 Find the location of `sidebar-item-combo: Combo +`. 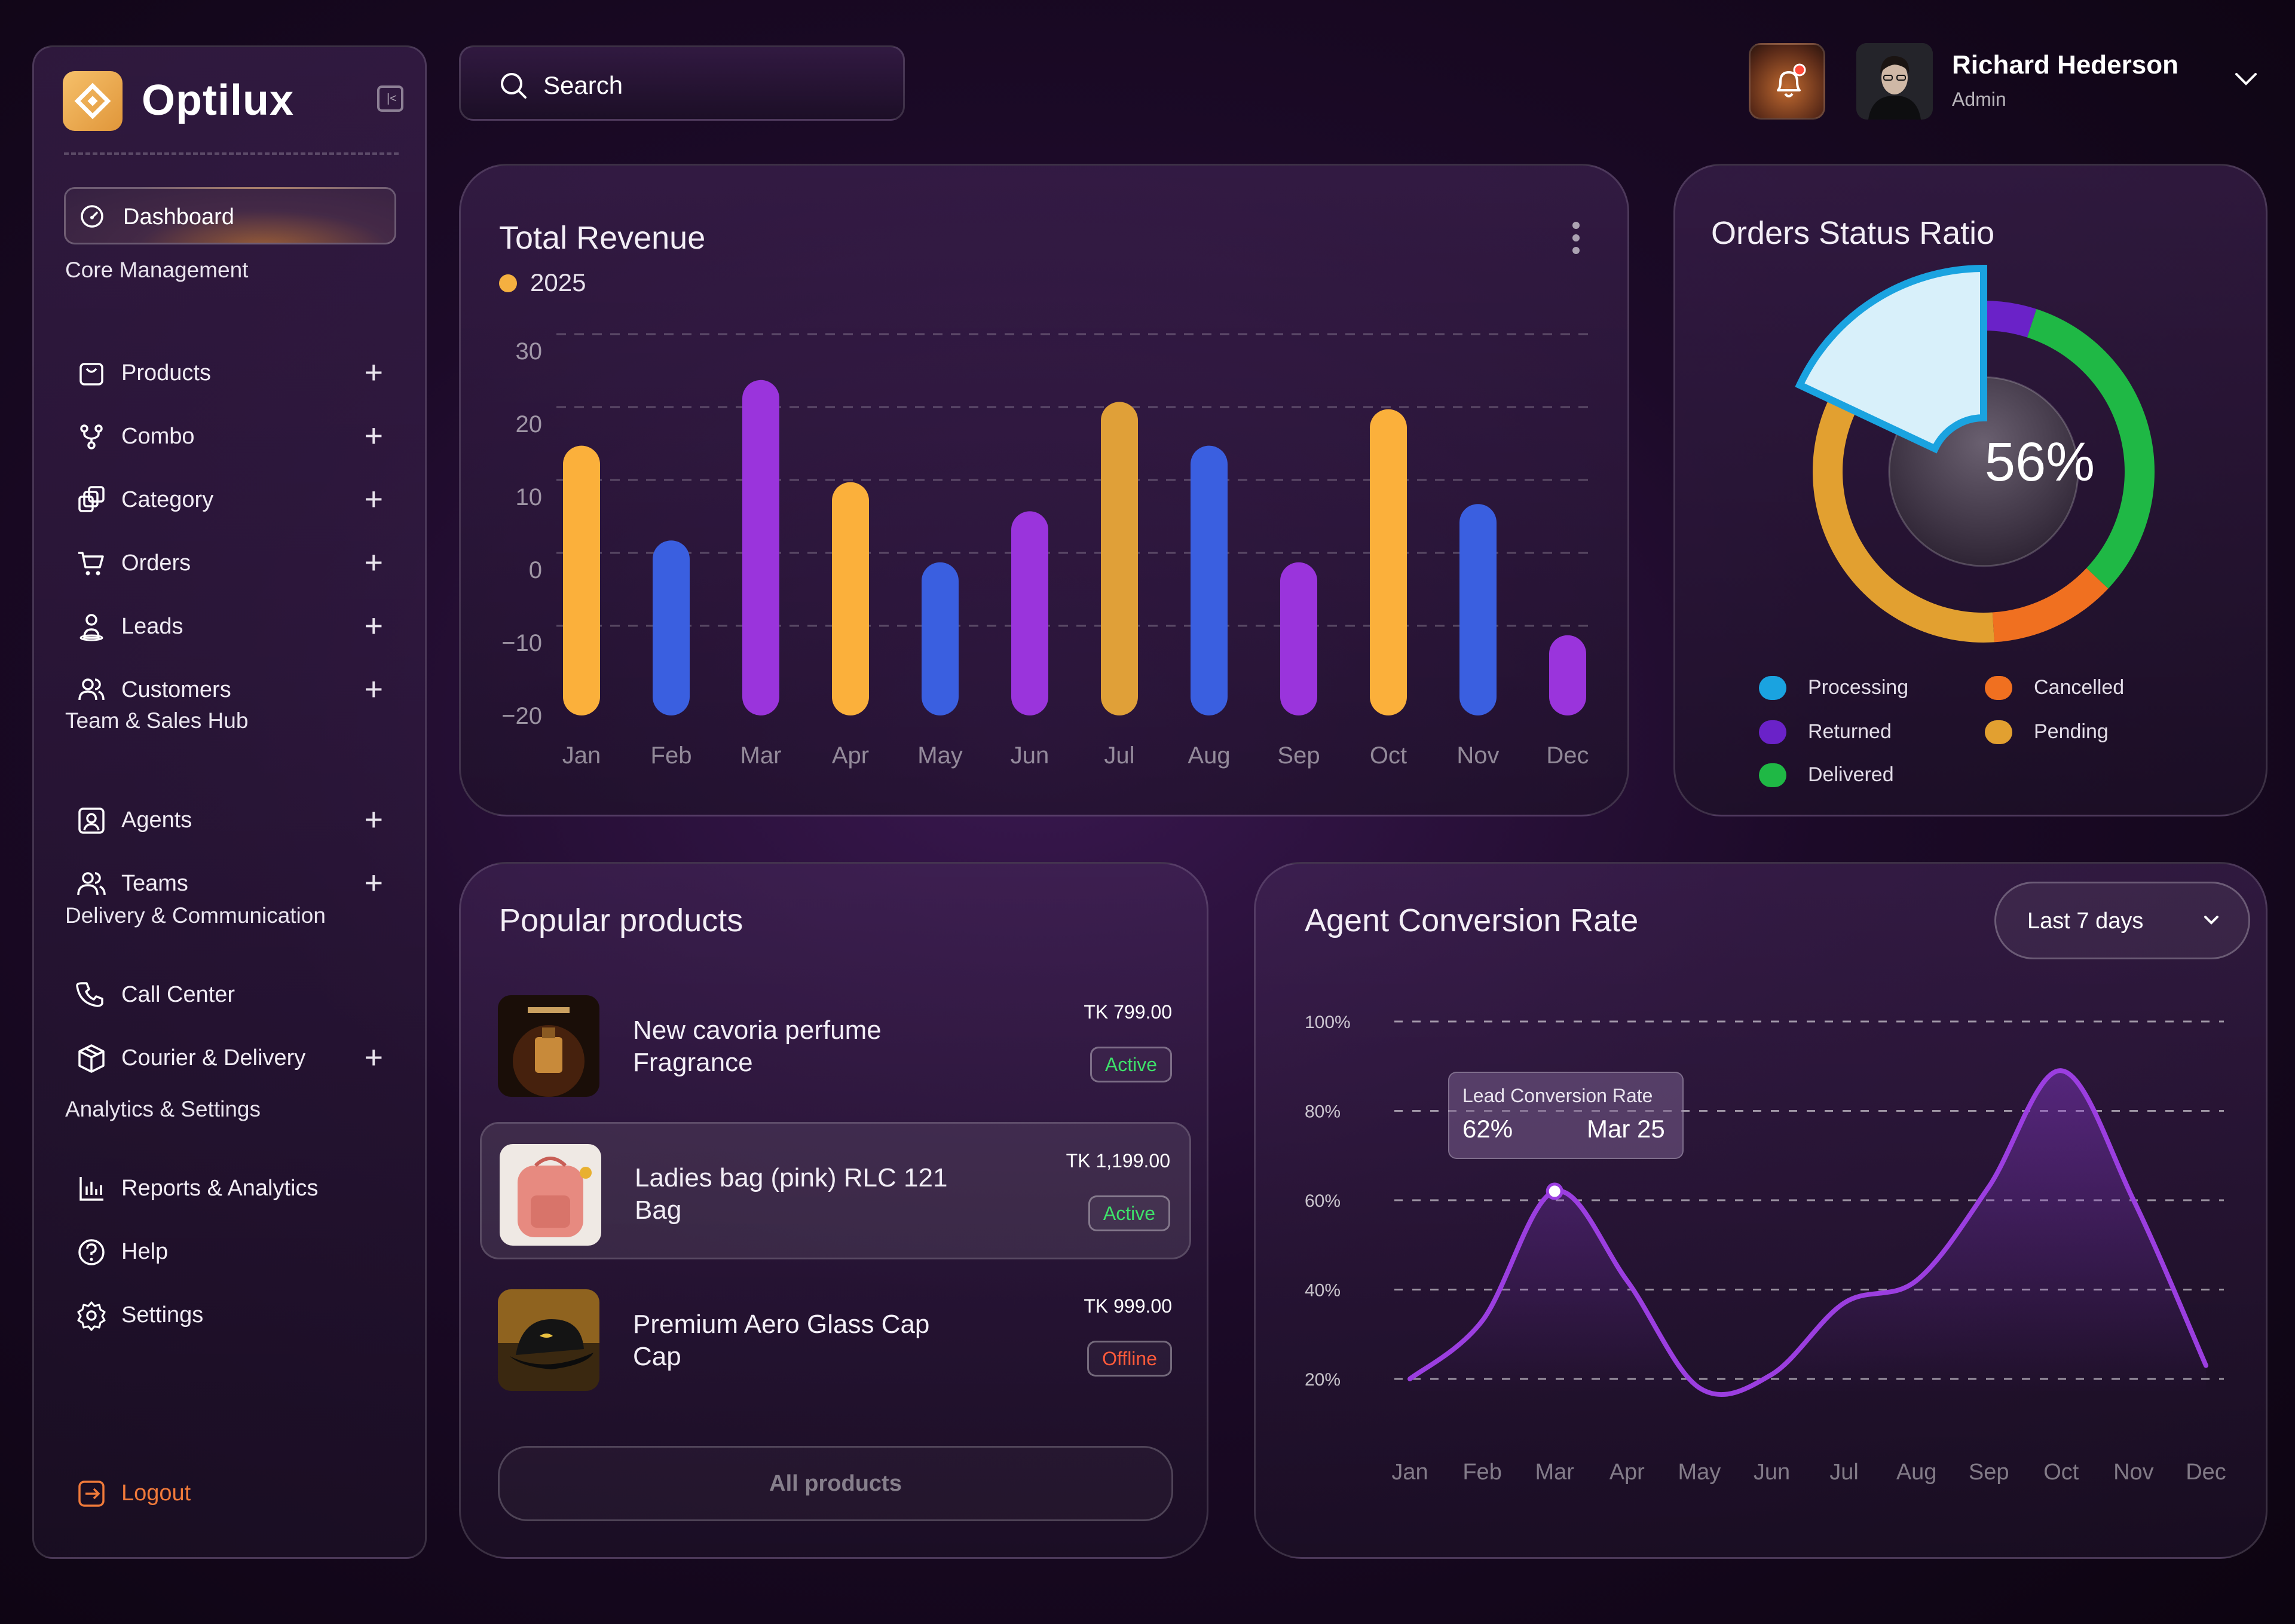

sidebar-item-combo: Combo + is located at coordinates (231, 437).